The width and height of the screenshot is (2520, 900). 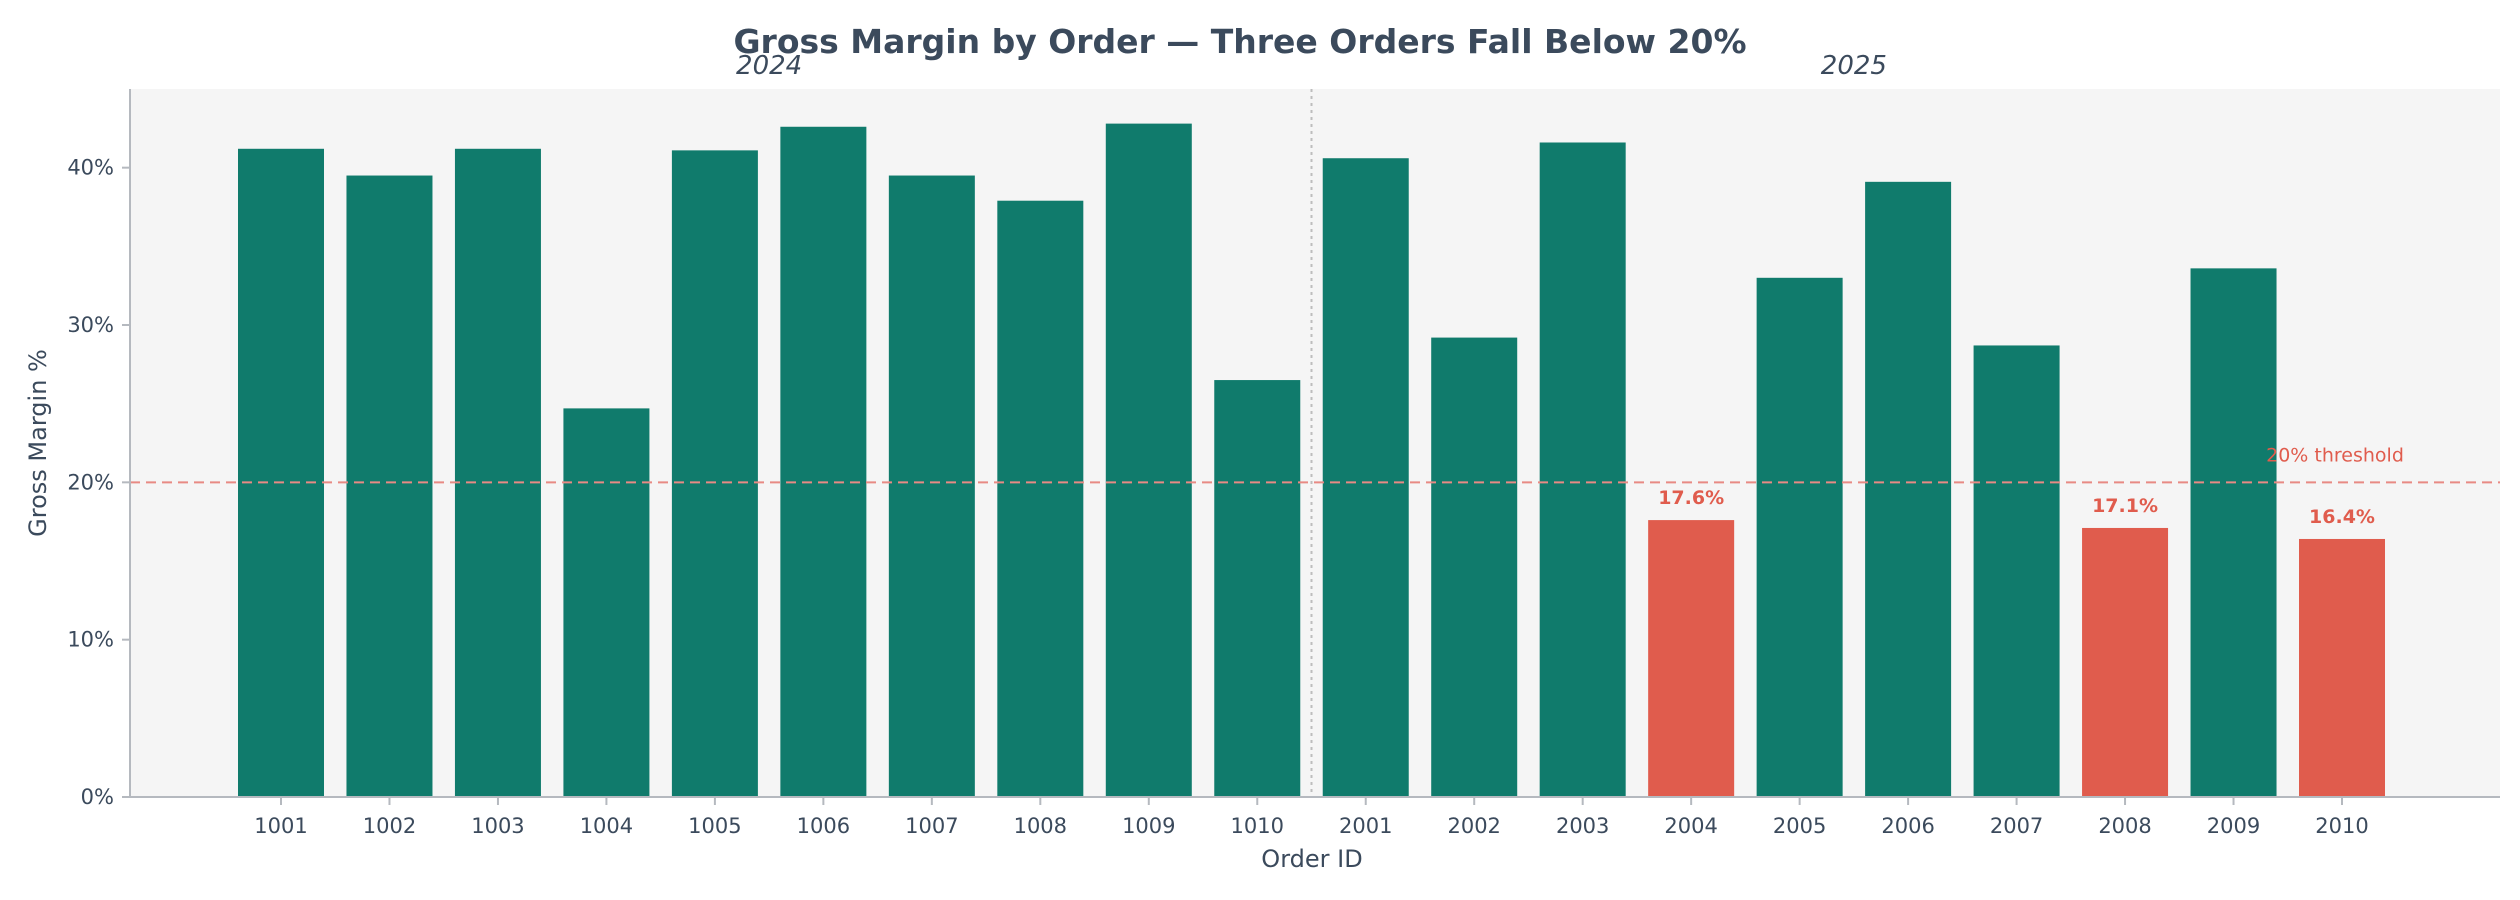 What do you see at coordinates (606, 826) in the screenshot?
I see `x-tick-label-1004: 1004` at bounding box center [606, 826].